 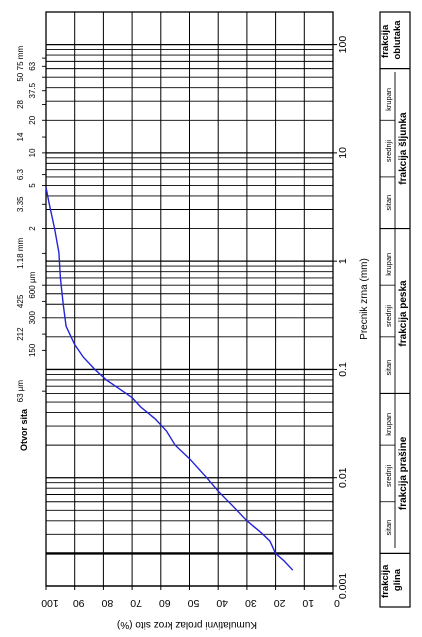 I want to click on sieve-title: Otvor sita, so click(x=24, y=429).